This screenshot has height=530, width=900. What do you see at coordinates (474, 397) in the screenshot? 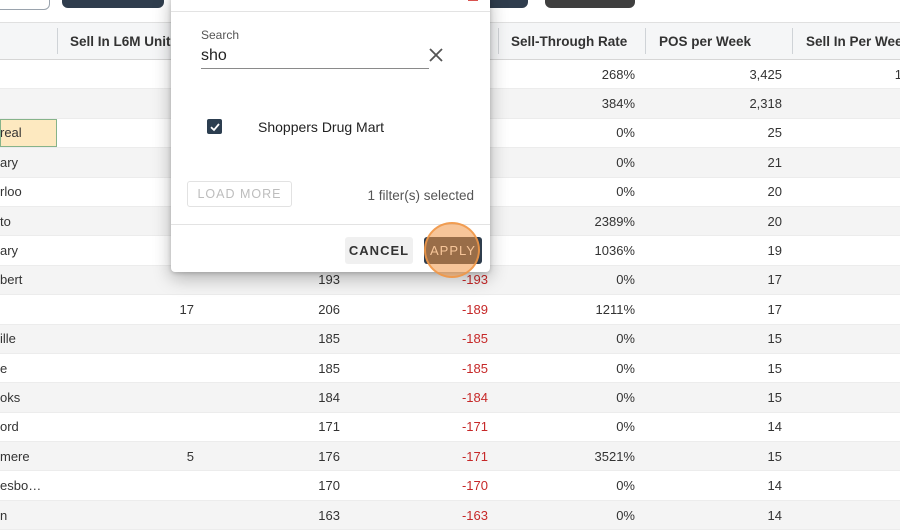
I see `cell-variance: -184` at bounding box center [474, 397].